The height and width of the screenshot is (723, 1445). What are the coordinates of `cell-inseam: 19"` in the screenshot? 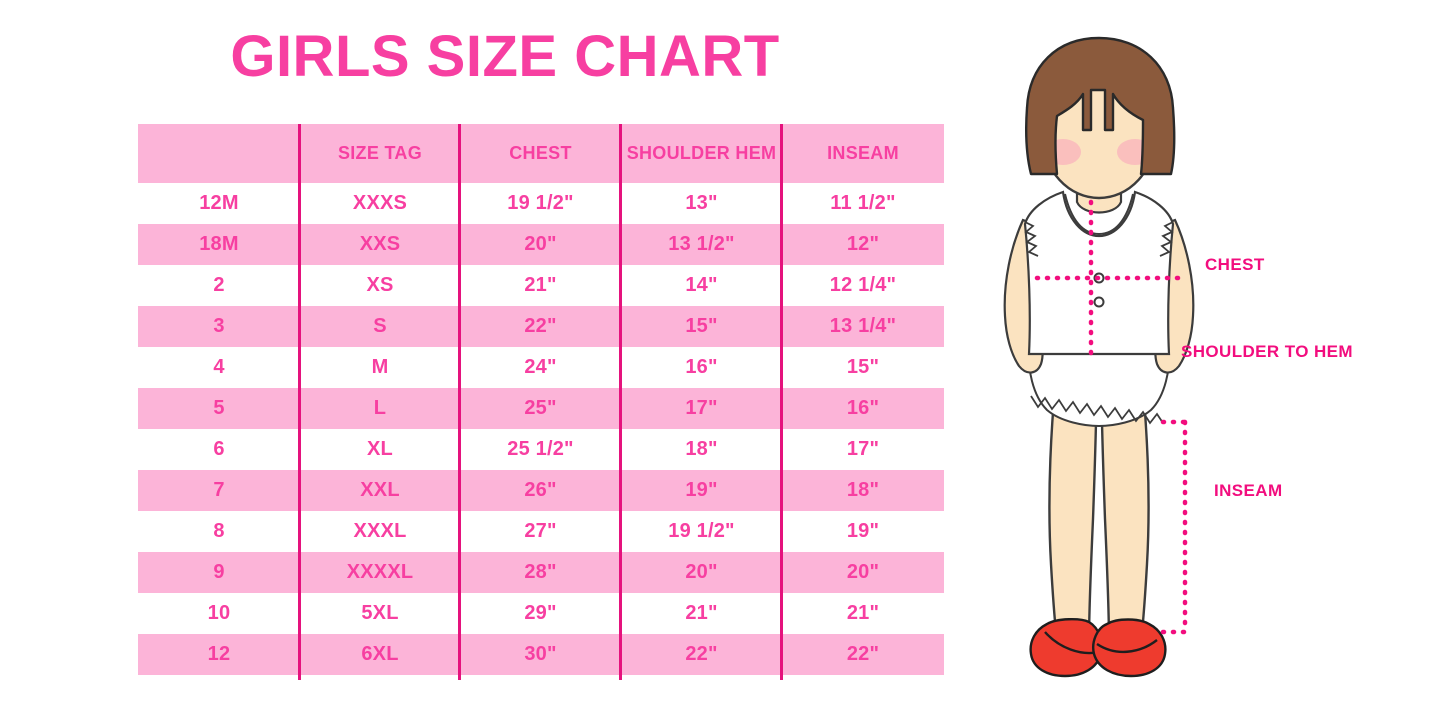 It's located at (863, 531).